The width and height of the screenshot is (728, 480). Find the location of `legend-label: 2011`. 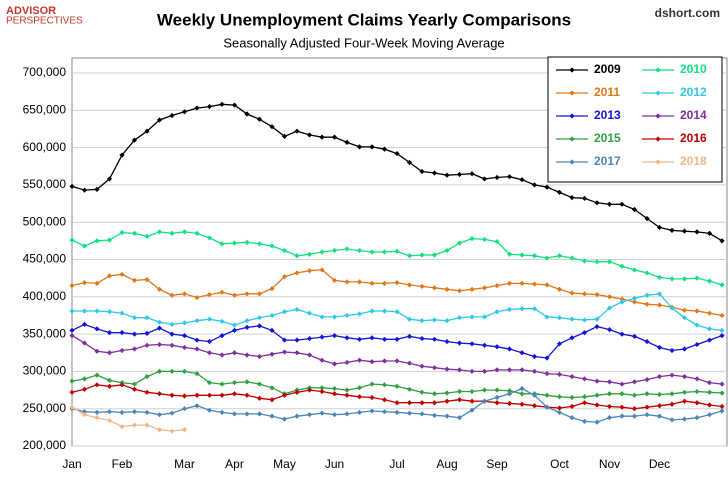

legend-label: 2011 is located at coordinates (607, 92).